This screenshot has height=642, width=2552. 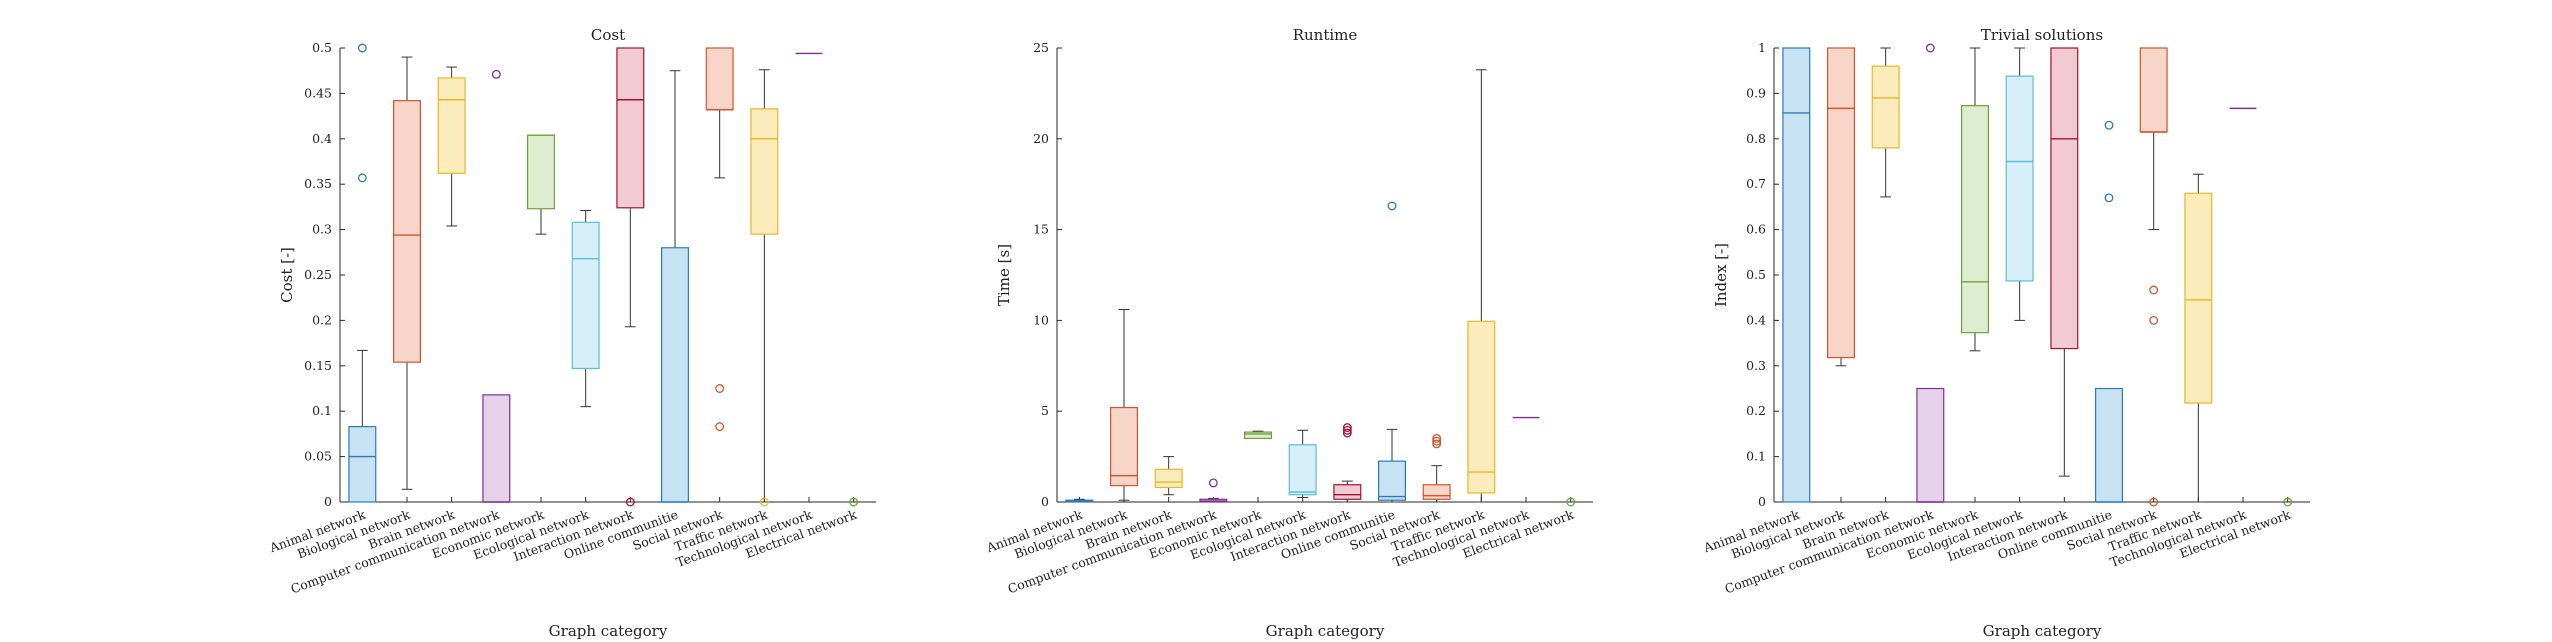 What do you see at coordinates (1756, 456) in the screenshot?
I see `y-tick-label: 0.1` at bounding box center [1756, 456].